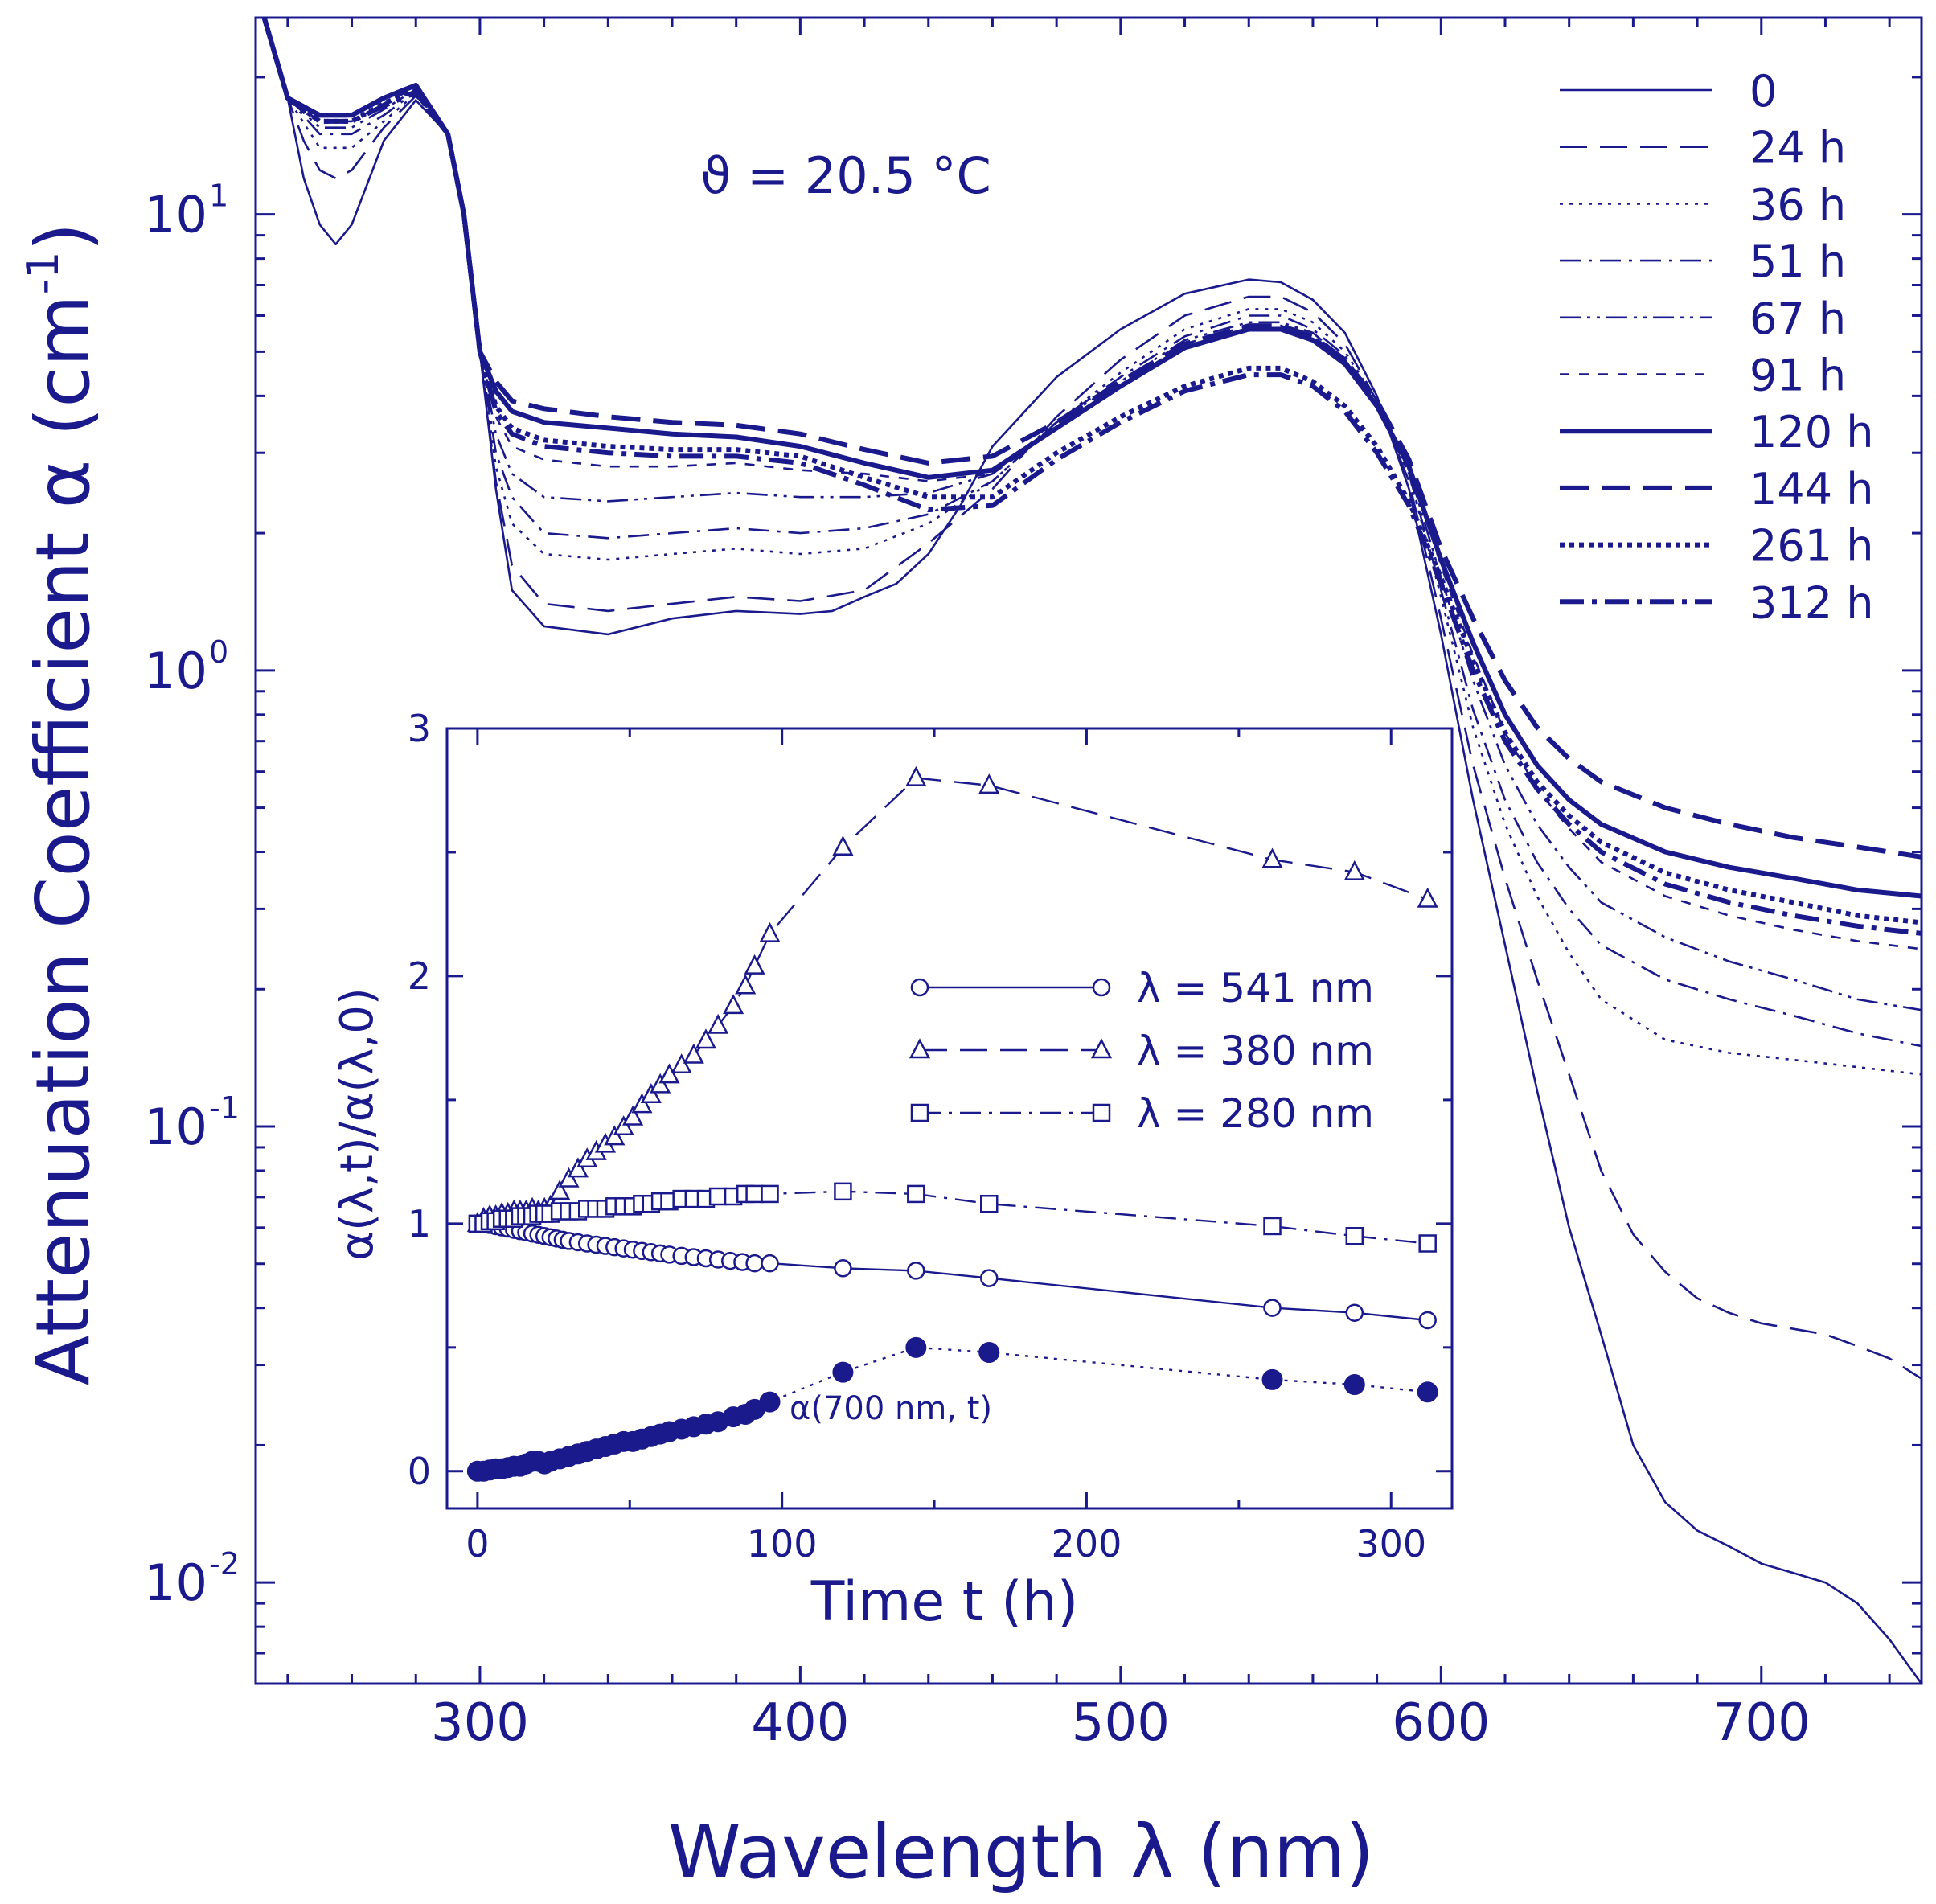 The height and width of the screenshot is (1904, 1936). Describe the element at coordinates (63, 237) in the screenshot. I see `main-y-axis-label-close: )` at that location.